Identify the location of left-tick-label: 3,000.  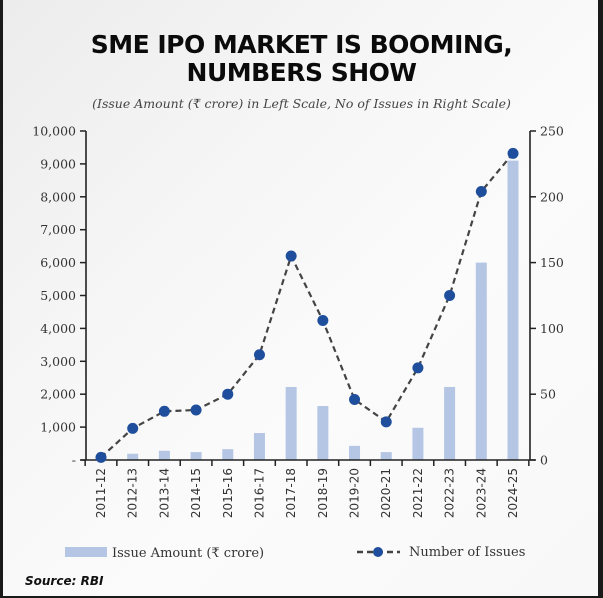
(58, 361).